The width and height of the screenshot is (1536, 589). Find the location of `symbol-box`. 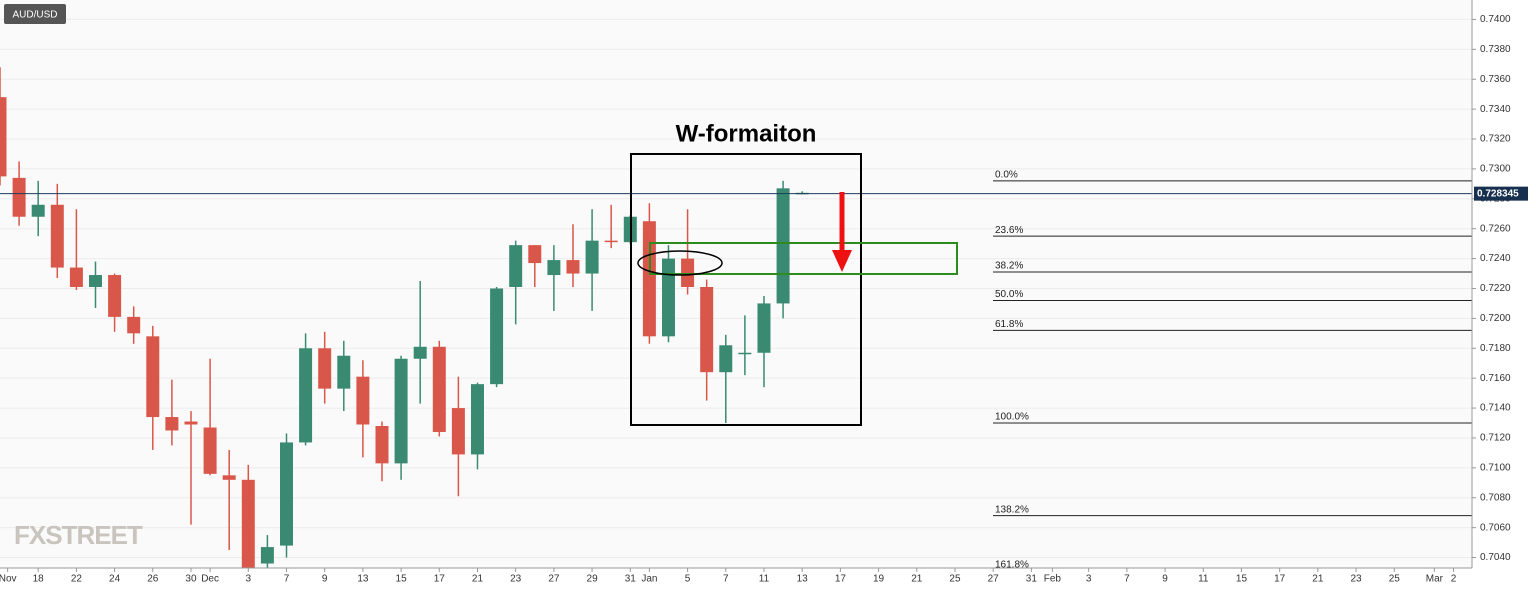

symbol-box is located at coordinates (35, 14).